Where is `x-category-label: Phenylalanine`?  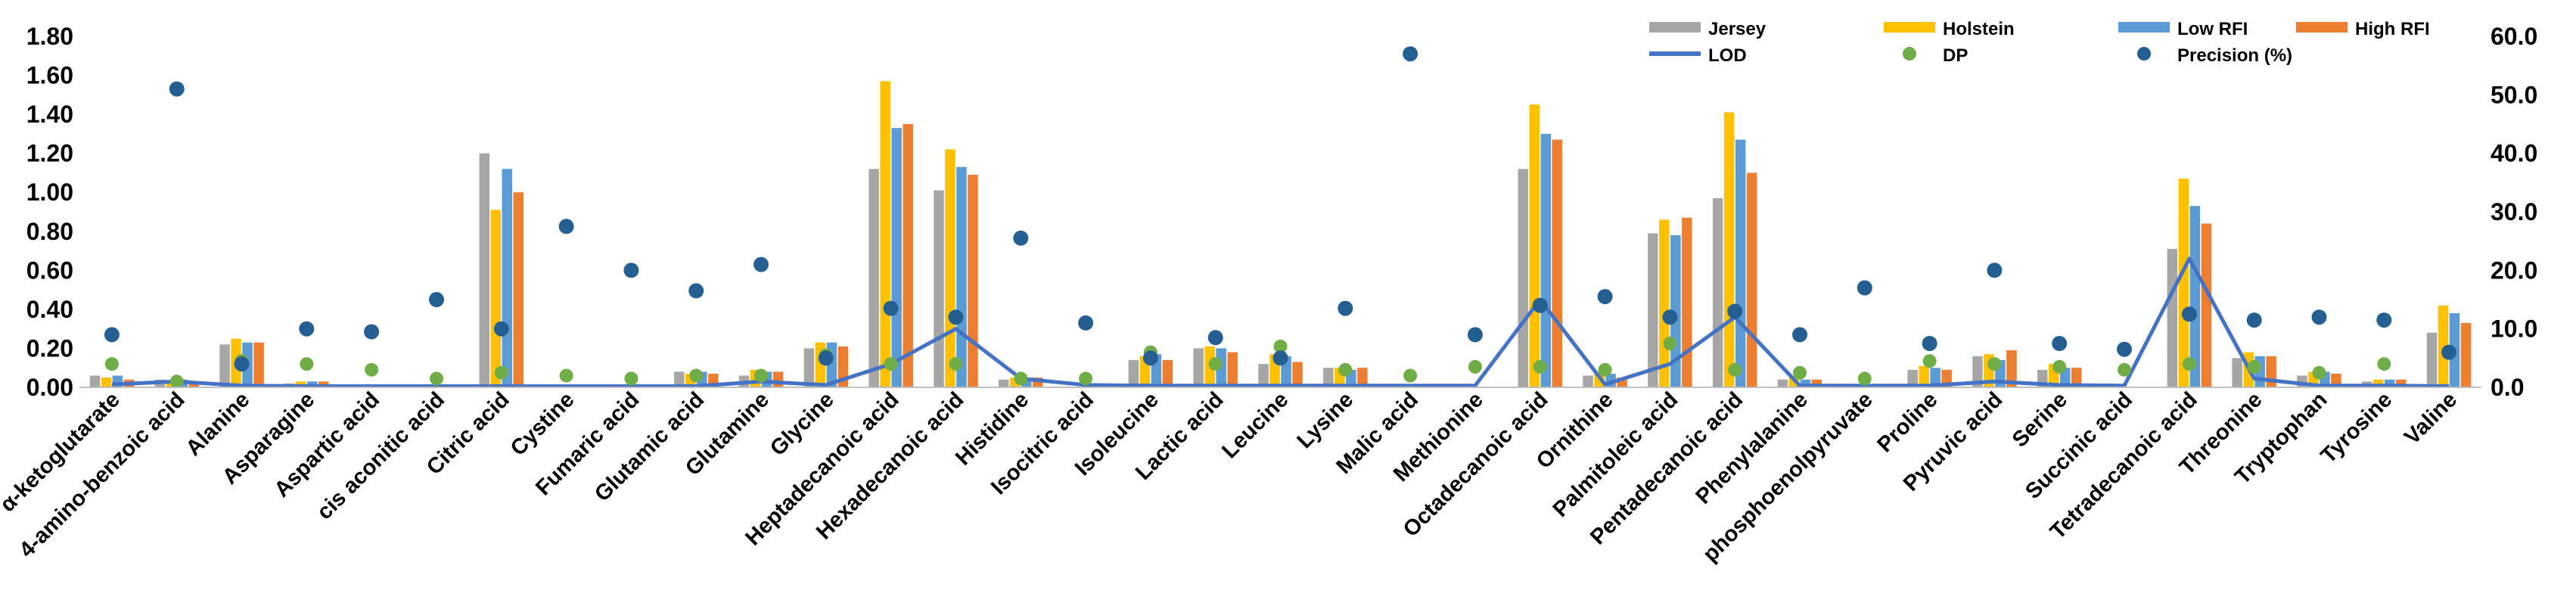 x-category-label: Phenylalanine is located at coordinates (1752, 448).